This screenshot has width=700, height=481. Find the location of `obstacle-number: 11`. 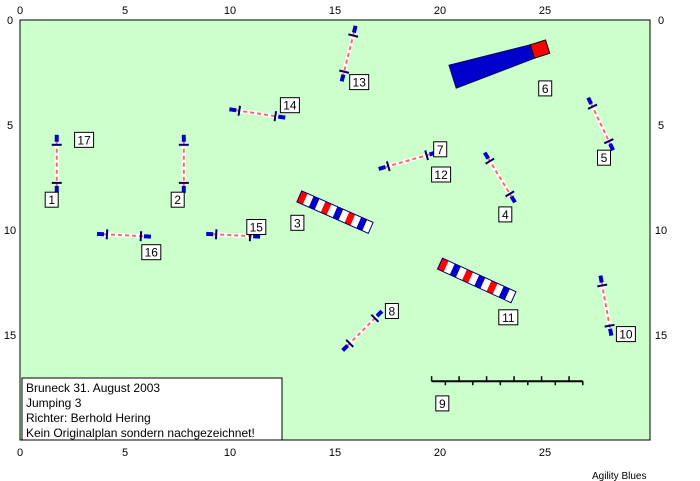

obstacle-number: 11 is located at coordinates (508, 318).